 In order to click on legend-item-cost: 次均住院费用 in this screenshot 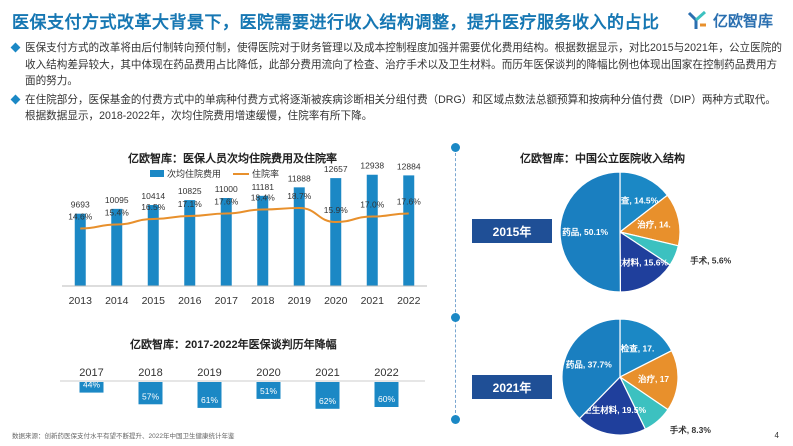, I will do `click(185, 173)`.